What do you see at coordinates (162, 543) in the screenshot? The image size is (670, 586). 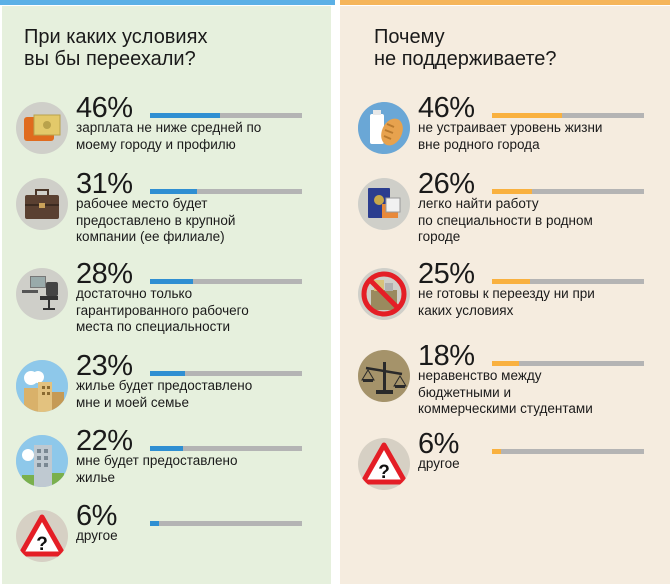 I see `left-chart-item: ? 6% другое` at bounding box center [162, 543].